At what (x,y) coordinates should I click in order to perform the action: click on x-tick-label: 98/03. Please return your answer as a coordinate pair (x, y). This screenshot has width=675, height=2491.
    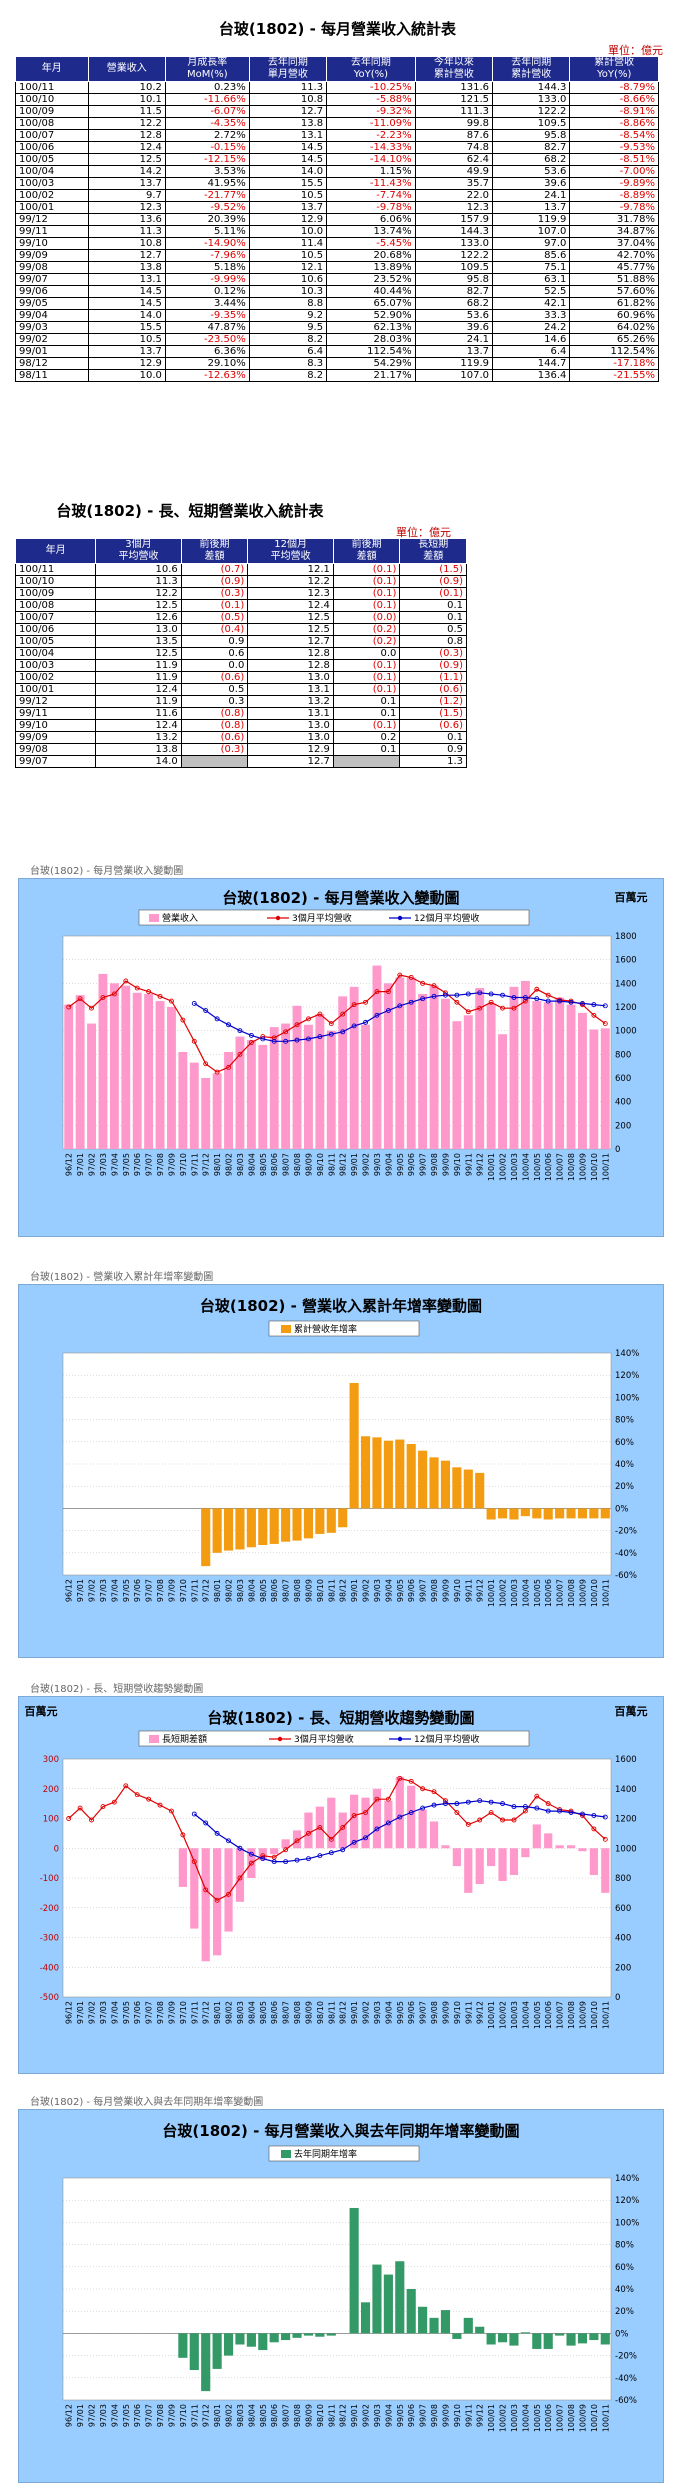
    Looking at the image, I should click on (240, 1590).